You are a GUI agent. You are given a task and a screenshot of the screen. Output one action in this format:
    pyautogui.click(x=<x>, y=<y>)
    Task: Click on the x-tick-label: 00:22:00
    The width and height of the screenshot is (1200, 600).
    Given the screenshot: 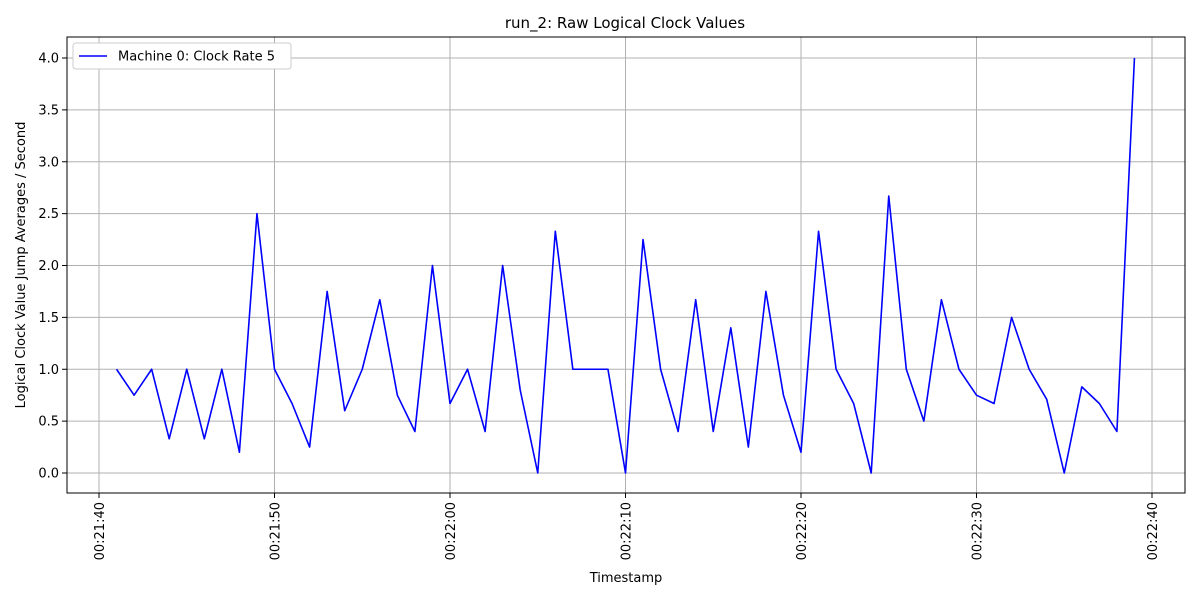 What is the action you would take?
    pyautogui.click(x=451, y=531)
    